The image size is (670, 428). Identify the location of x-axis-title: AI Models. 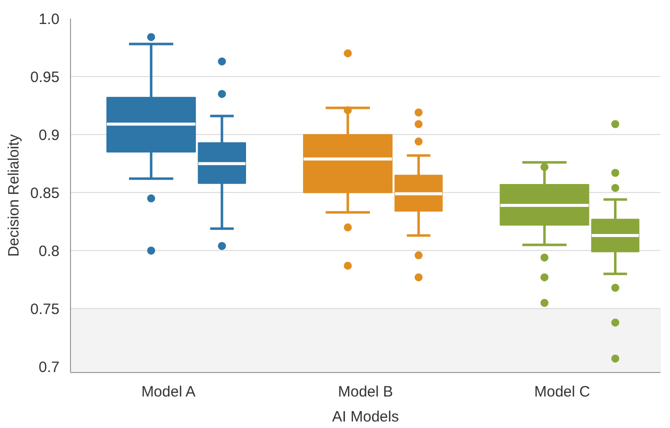
(365, 417).